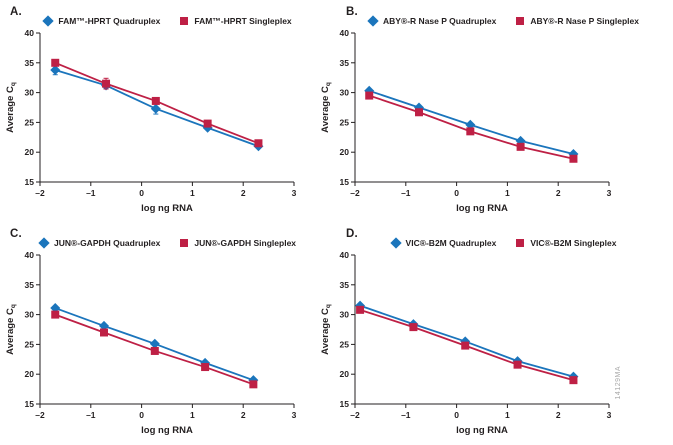  Describe the element at coordinates (107, 243) in the screenshot. I see `legend-label: JUN®-GAPDH Quadruplex` at that location.